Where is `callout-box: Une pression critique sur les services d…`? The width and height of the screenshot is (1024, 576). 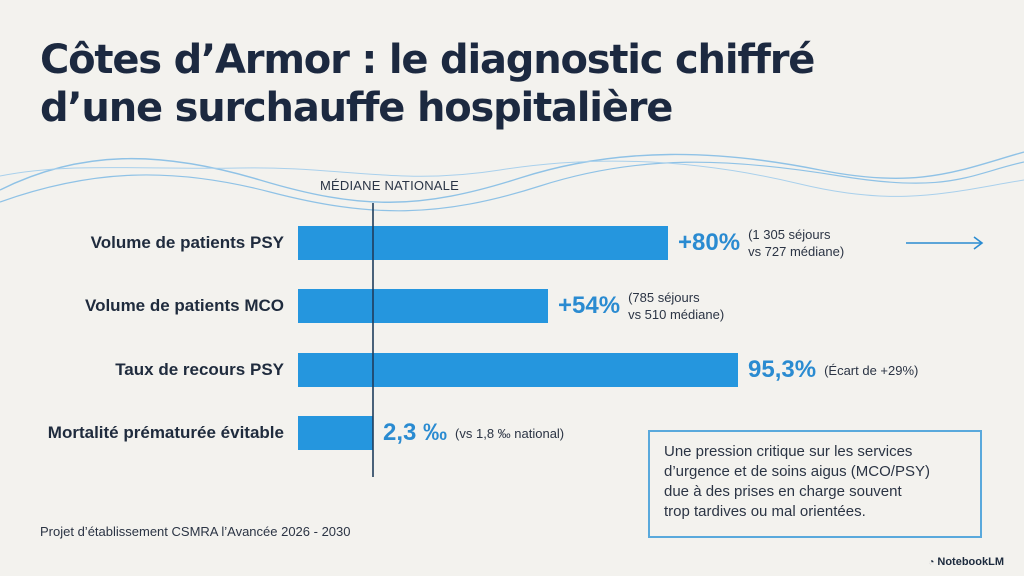
callout-box: Une pression critique sur les services d… is located at coordinates (815, 484).